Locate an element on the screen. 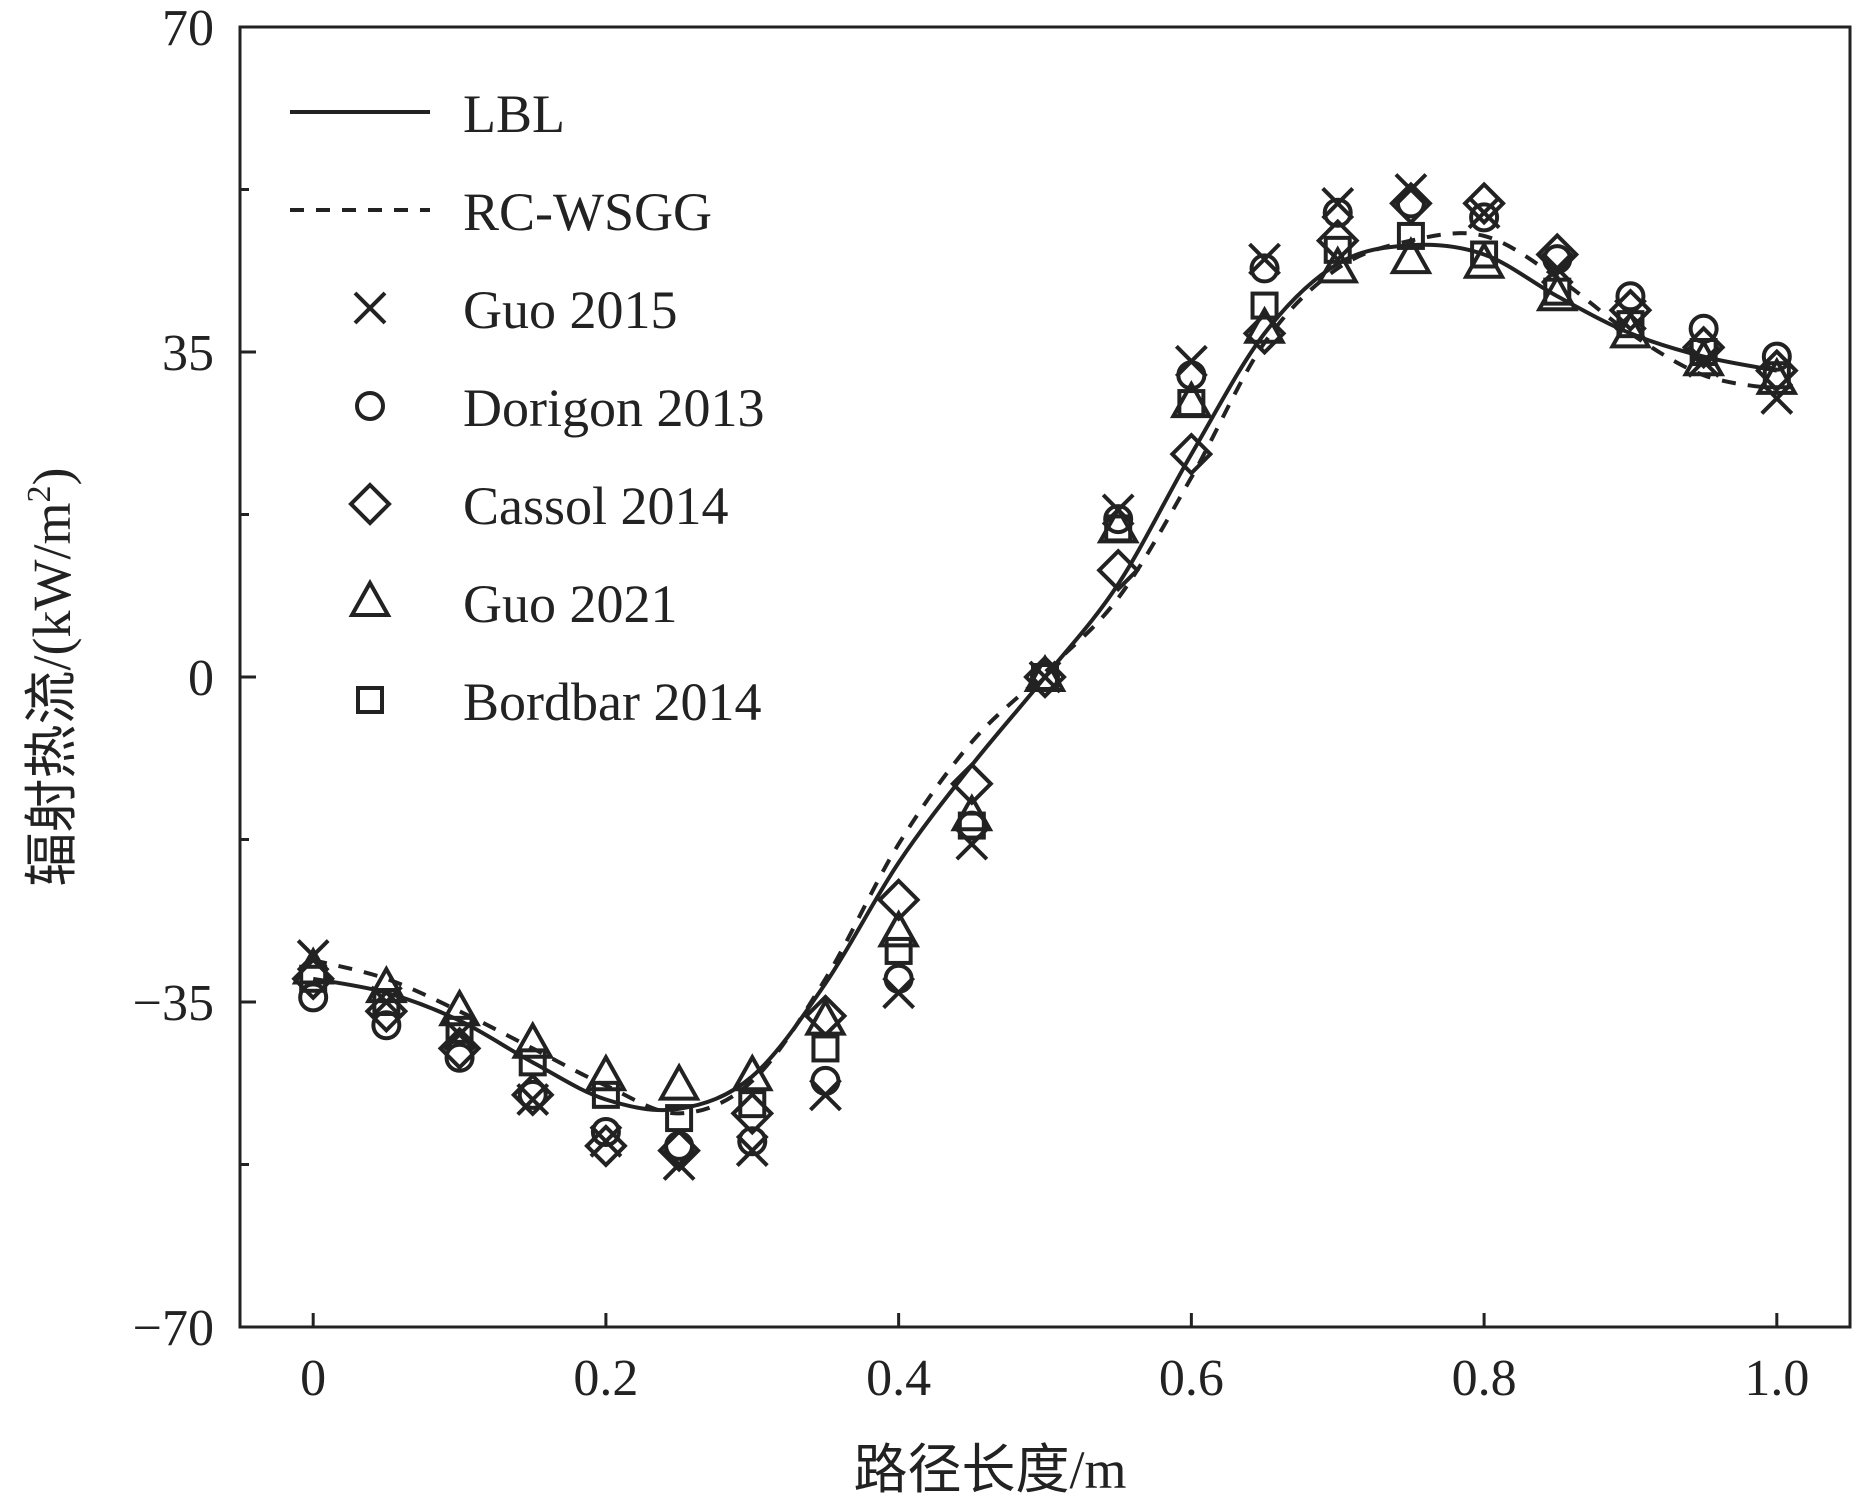 The height and width of the screenshot is (1508, 1857). y-tick-label: 35 is located at coordinates (188, 353).